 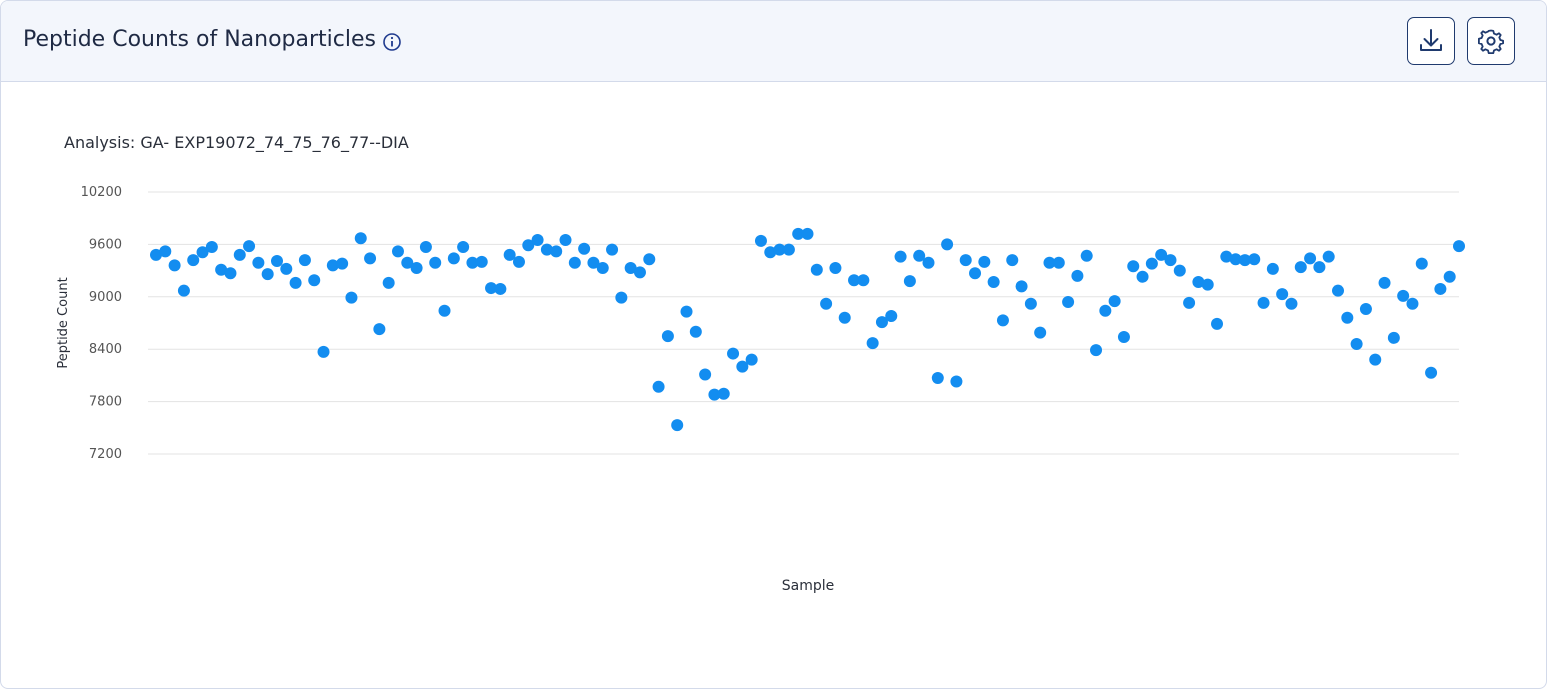 I want to click on download-button, so click(x=1431, y=41).